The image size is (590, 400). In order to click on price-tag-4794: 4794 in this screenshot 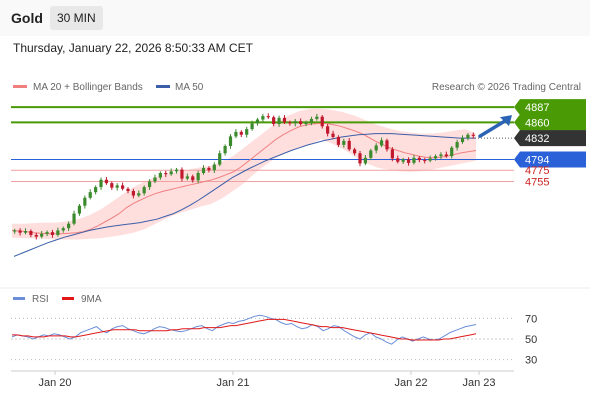, I will do `click(550, 159)`.